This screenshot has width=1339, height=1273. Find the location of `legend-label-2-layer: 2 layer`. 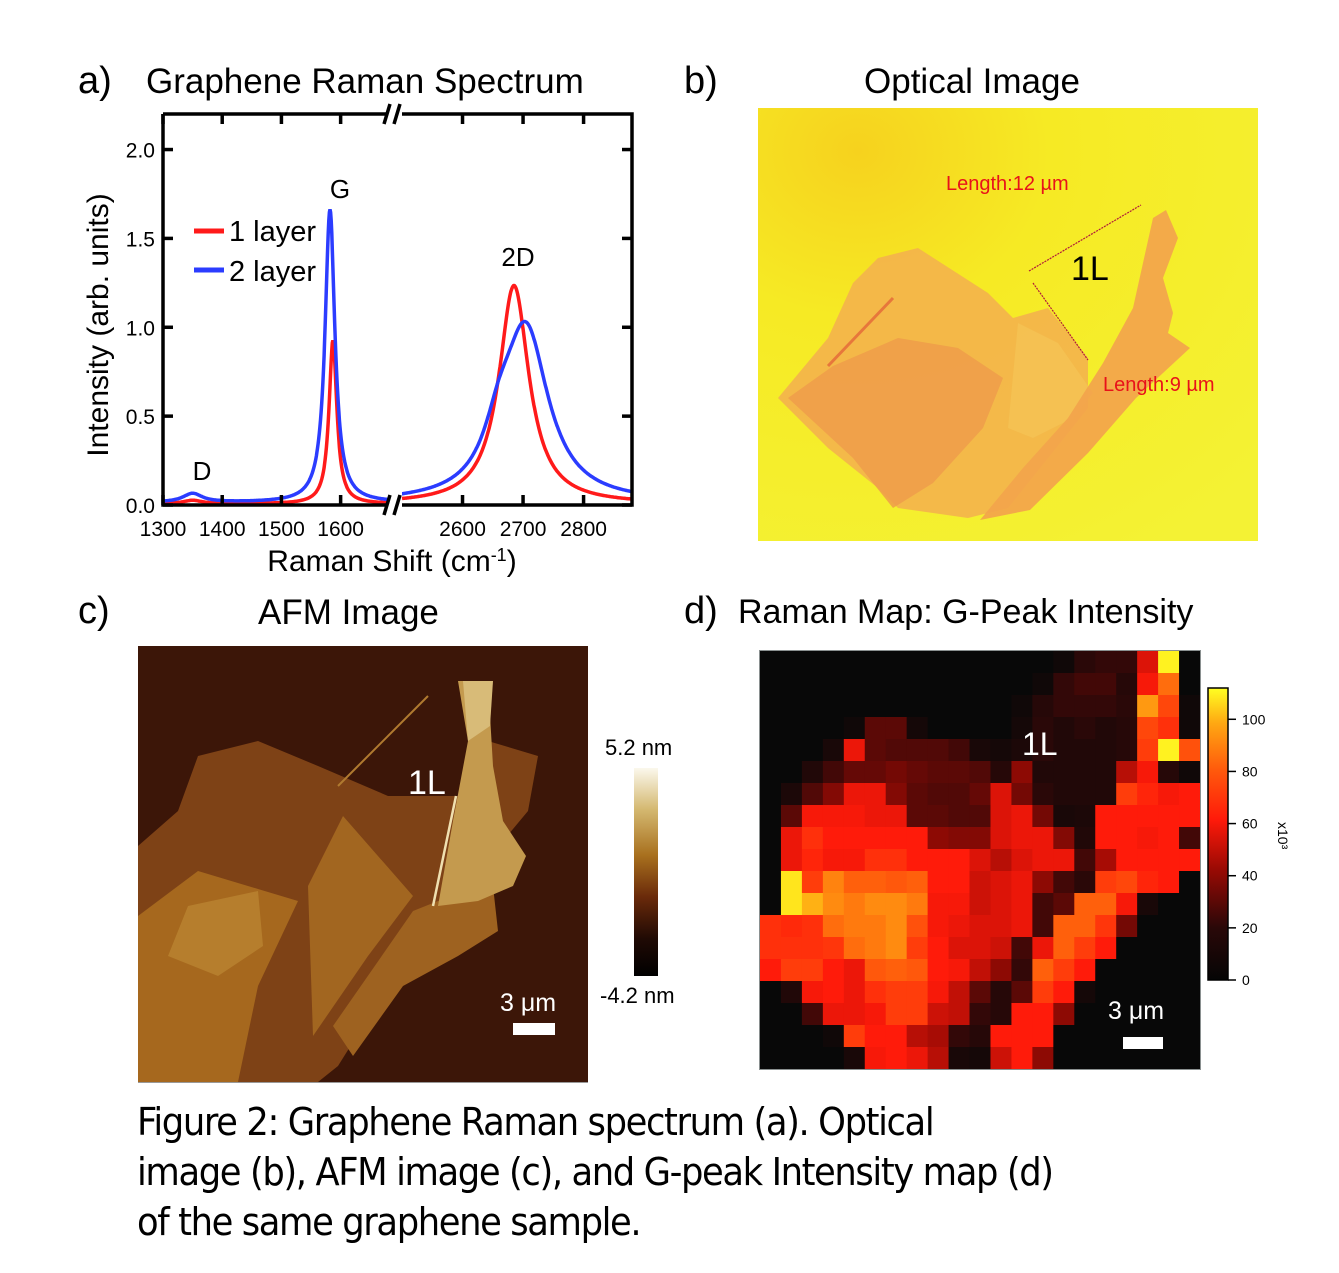

legend-label-2-layer: 2 layer is located at coordinates (272, 272).